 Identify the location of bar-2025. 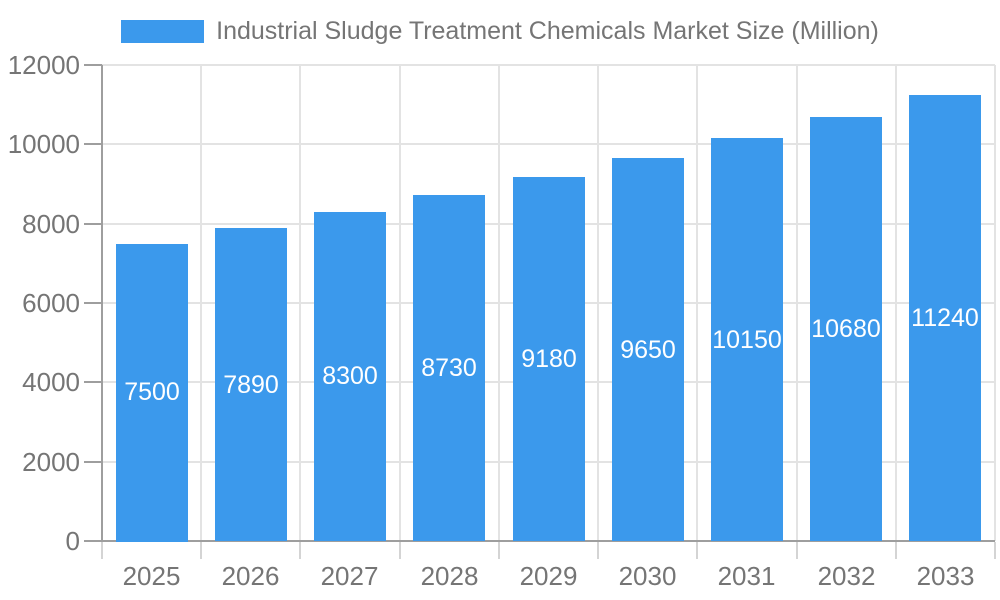
(152, 393).